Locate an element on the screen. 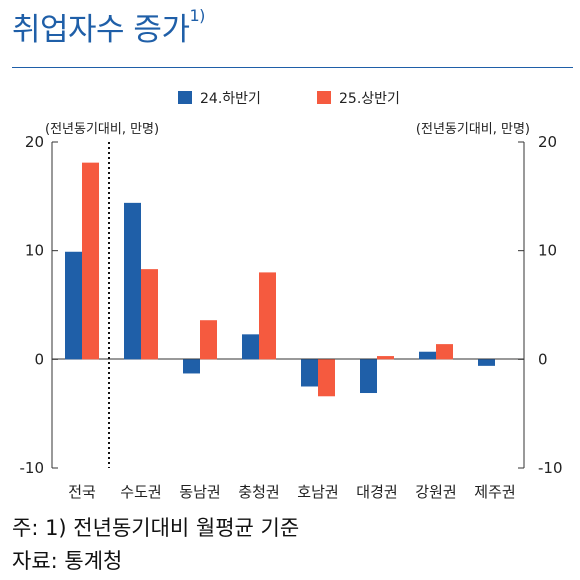 This screenshot has width=580, height=580. legend-label: 25.상반기 is located at coordinates (369, 99).